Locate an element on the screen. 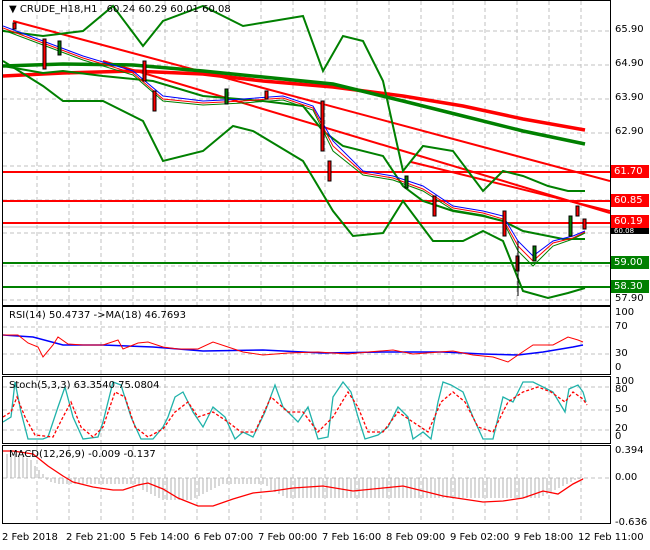 The height and width of the screenshot is (550, 650). price-tick: 62.90 is located at coordinates (629, 131).